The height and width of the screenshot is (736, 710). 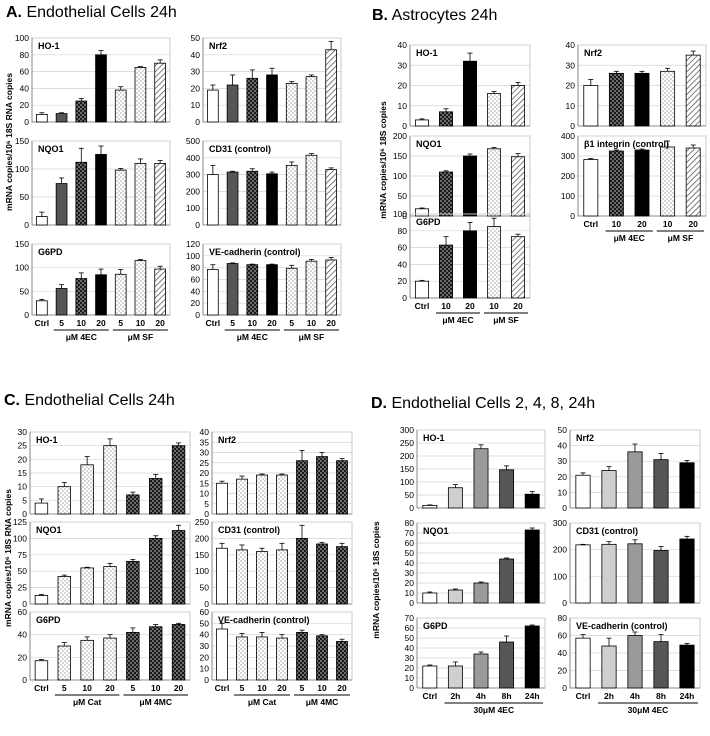 I want to click on chart-a-2: 0 50 100 150 NQO1, so click(x=93, y=183).